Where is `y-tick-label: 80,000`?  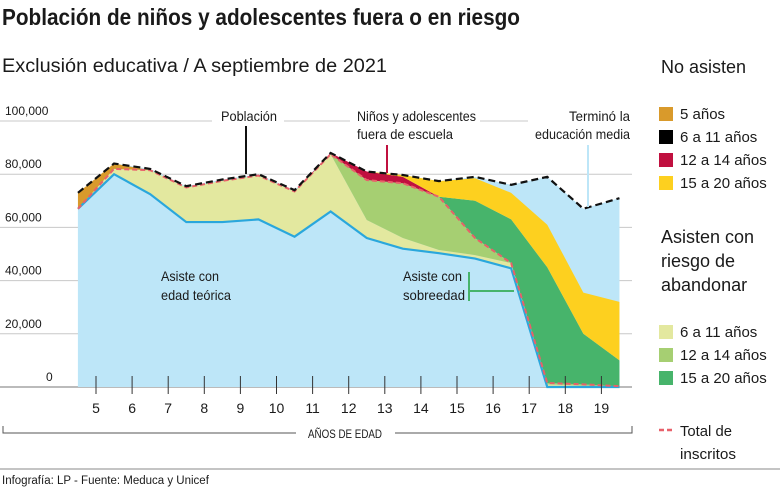 y-tick-label: 80,000 is located at coordinates (23, 164).